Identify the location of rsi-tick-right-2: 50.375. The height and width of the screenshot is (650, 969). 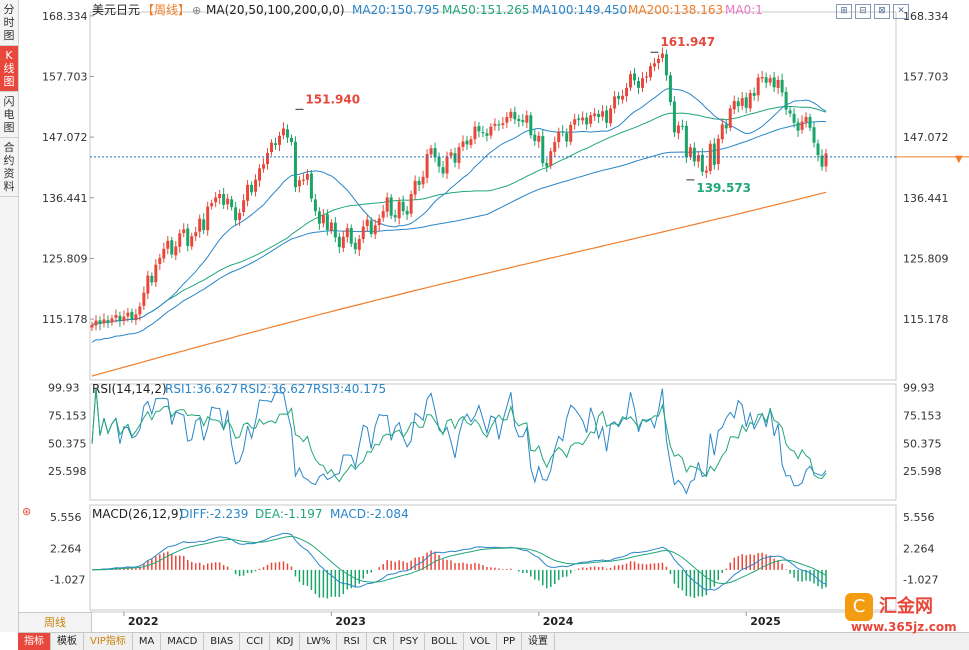
(922, 443).